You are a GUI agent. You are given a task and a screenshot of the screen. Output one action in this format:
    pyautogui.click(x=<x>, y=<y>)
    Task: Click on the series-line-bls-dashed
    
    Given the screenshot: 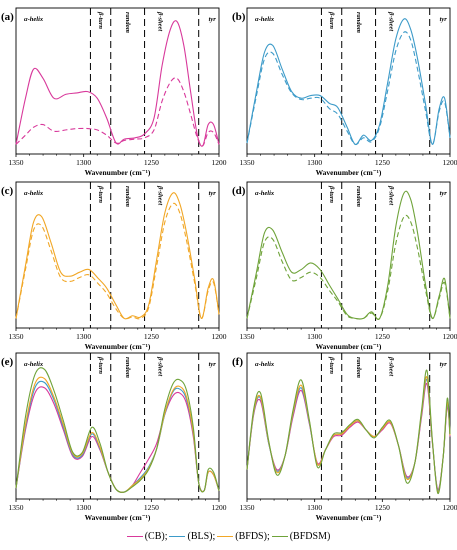 What is the action you would take?
    pyautogui.click(x=348, y=88)
    